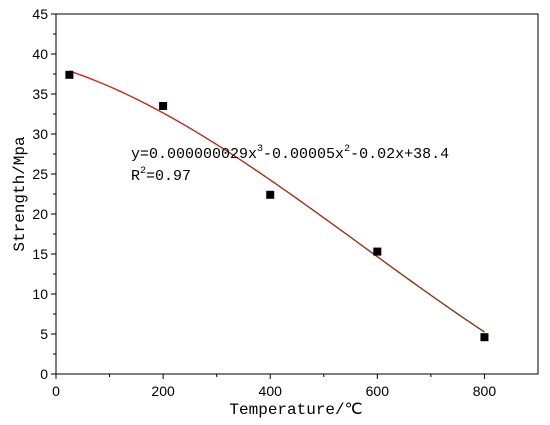 The height and width of the screenshot is (425, 550). What do you see at coordinates (40, 254) in the screenshot?
I see `y-tick-label: 15` at bounding box center [40, 254].